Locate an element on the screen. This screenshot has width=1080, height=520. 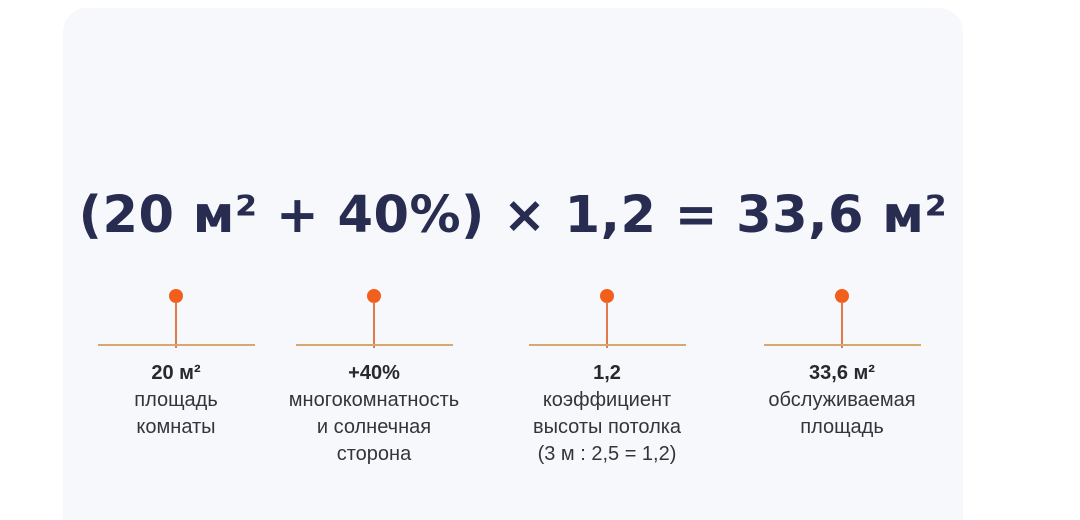
annotation-serviced-area: 33,6 м² обслуживаемая площадь is located at coordinates (842, 365).